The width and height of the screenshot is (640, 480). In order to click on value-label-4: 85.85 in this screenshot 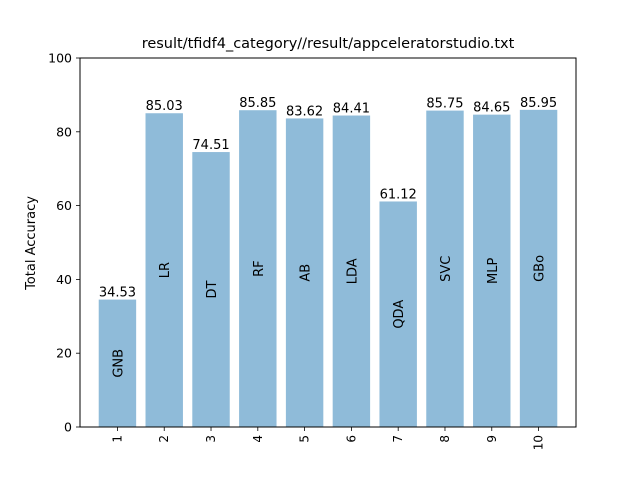, I will do `click(257, 103)`.